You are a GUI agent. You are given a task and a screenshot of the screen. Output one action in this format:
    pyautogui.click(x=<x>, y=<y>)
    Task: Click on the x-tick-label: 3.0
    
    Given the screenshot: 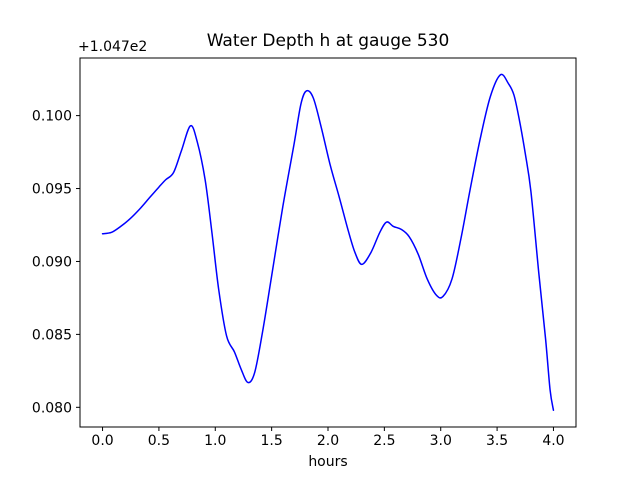 What is the action you would take?
    pyautogui.click(x=441, y=441)
    